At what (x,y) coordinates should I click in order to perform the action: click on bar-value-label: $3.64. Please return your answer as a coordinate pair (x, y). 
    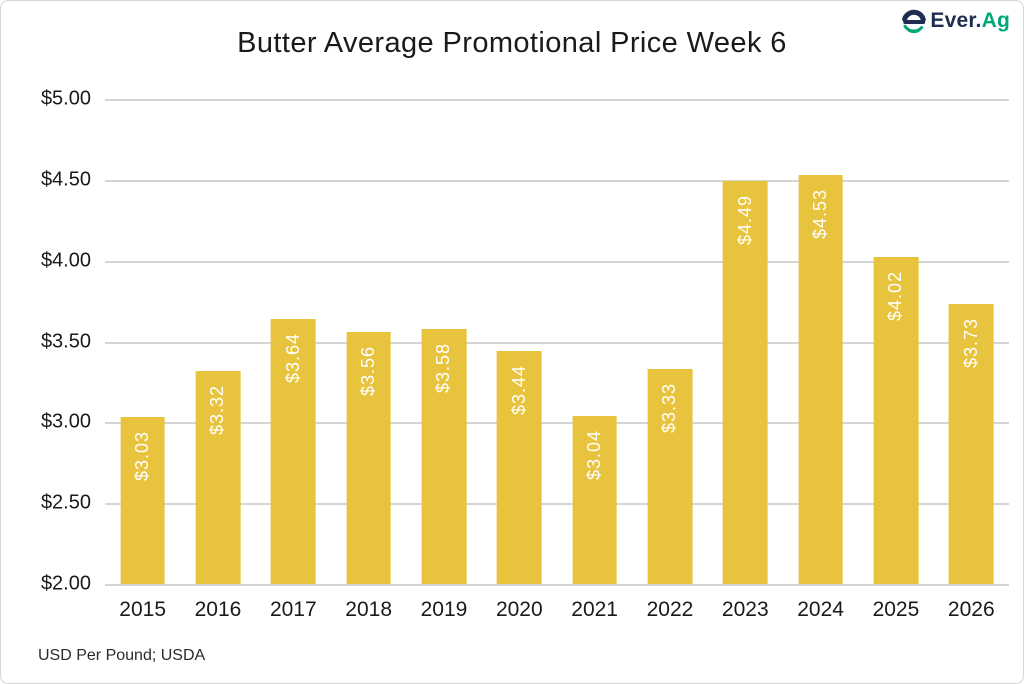
    Looking at the image, I should click on (292, 357).